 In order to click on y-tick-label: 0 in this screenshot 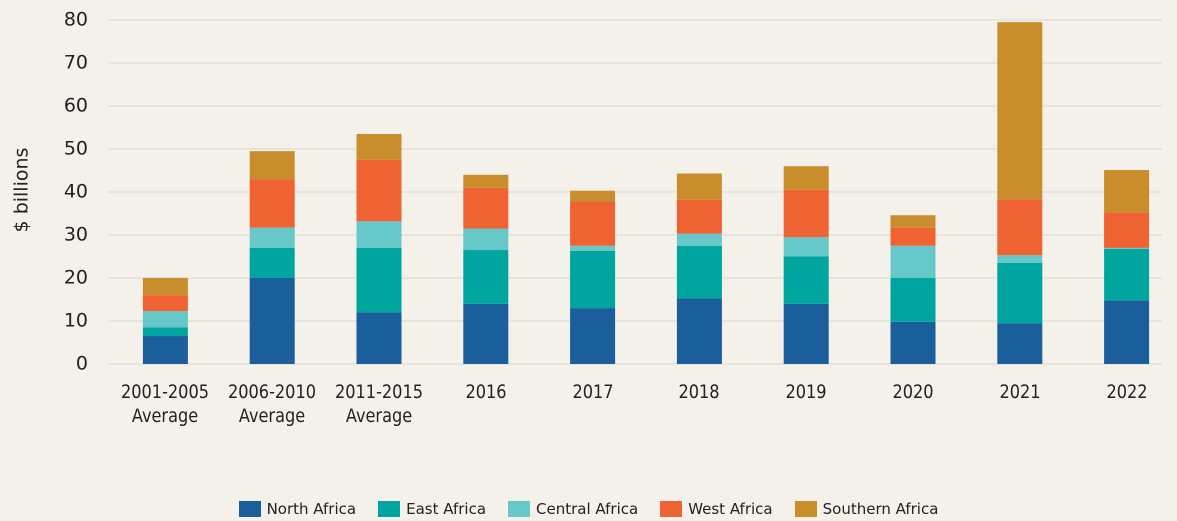, I will do `click(82, 364)`.